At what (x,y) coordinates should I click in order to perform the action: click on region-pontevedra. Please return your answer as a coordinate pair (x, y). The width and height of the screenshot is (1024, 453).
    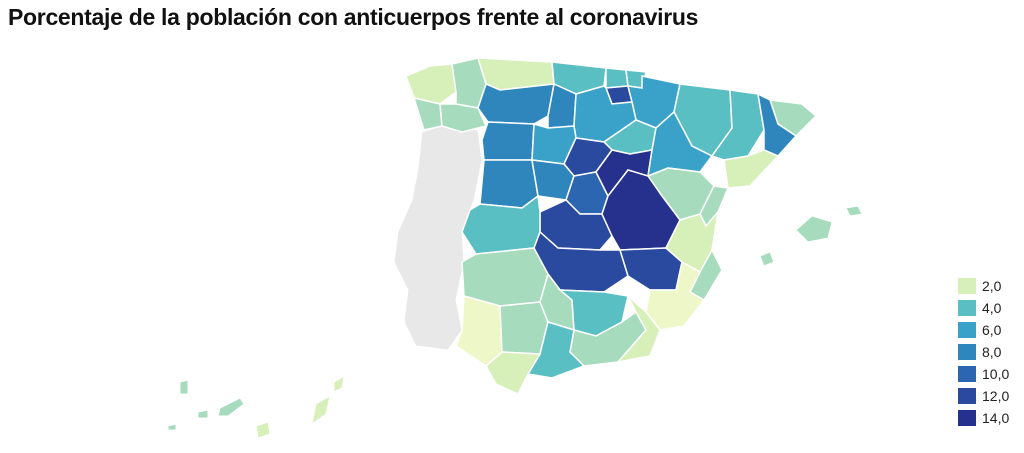
    Looking at the image, I should click on (427, 113).